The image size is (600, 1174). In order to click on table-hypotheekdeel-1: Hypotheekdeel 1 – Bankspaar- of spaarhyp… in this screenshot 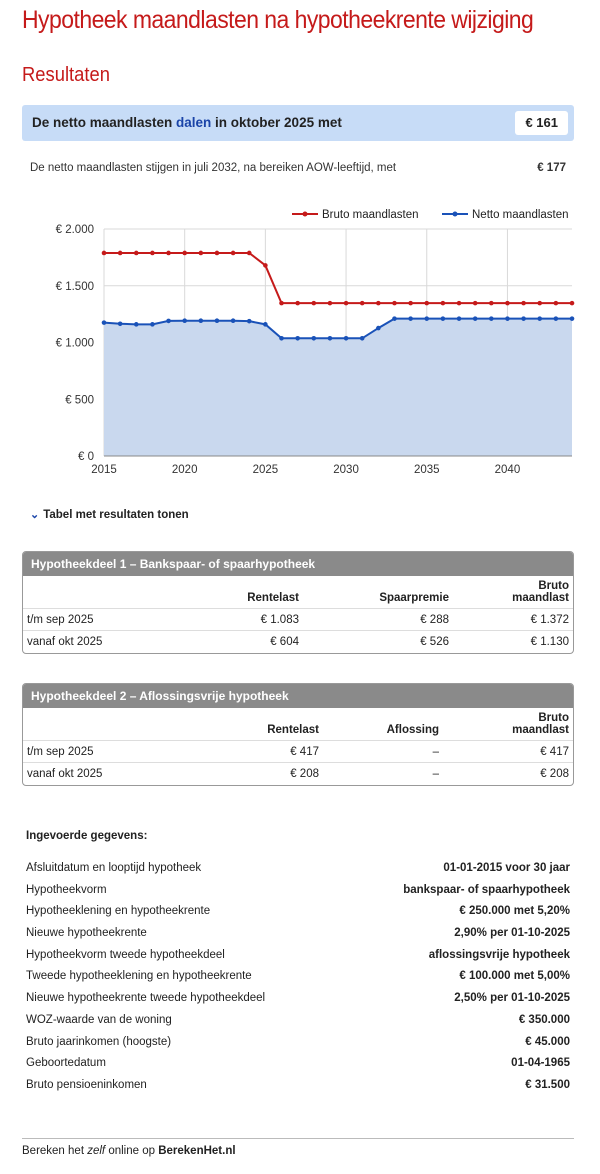, I will do `click(298, 602)`.